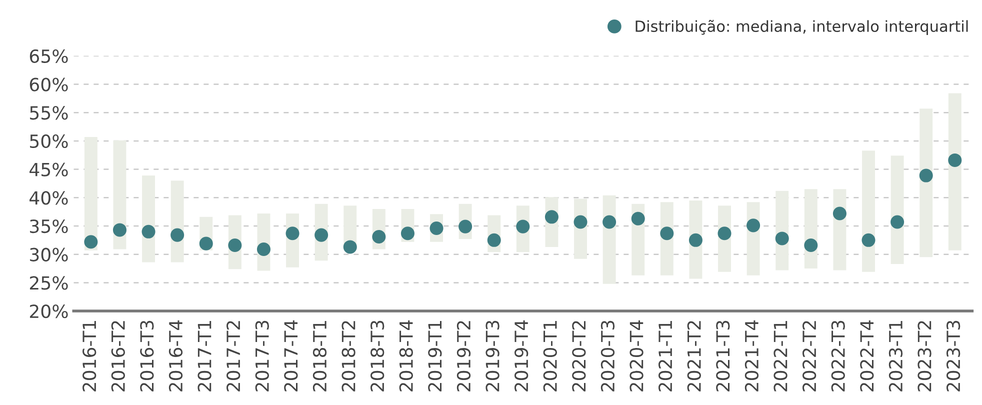 This screenshot has height=405, width=982. What do you see at coordinates (49, 283) in the screenshot?
I see `y-tick-label: 25%` at bounding box center [49, 283].